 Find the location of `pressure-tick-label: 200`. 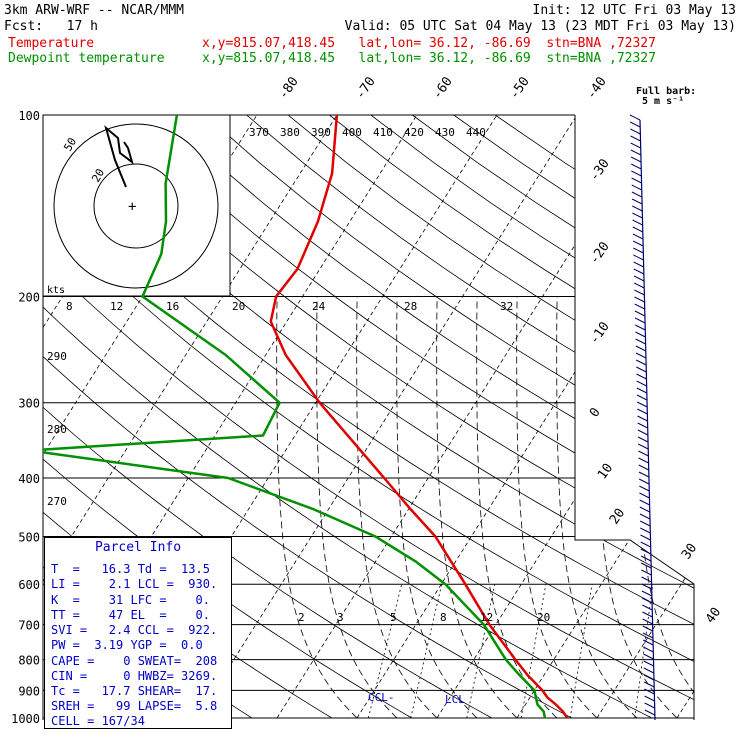

pressure-tick-label: 200 is located at coordinates (29, 298).